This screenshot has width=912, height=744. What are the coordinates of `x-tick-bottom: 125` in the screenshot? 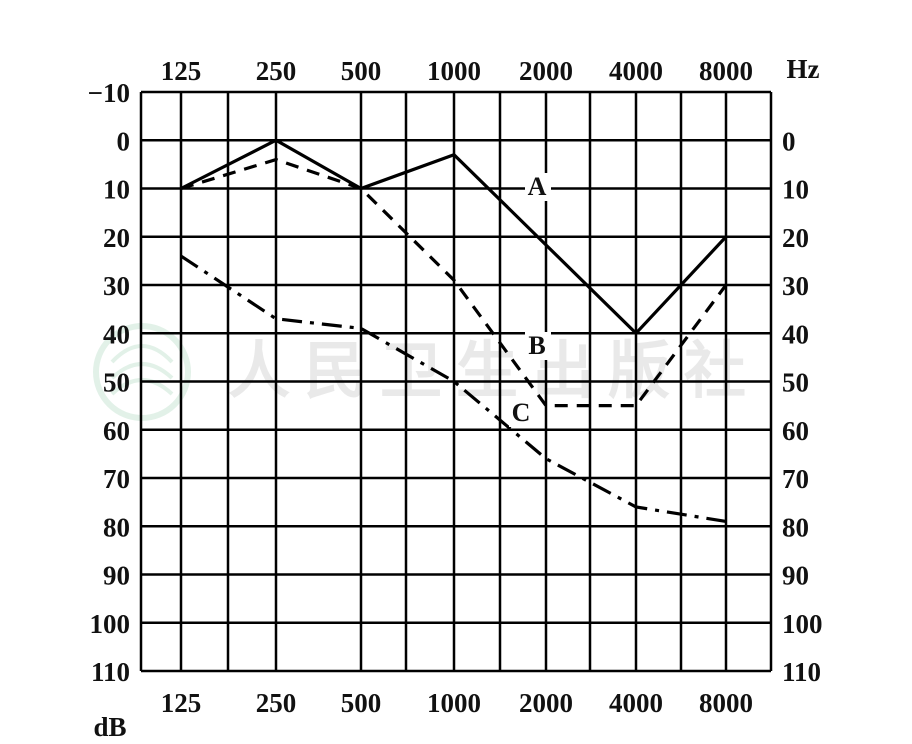 It's located at (181, 703).